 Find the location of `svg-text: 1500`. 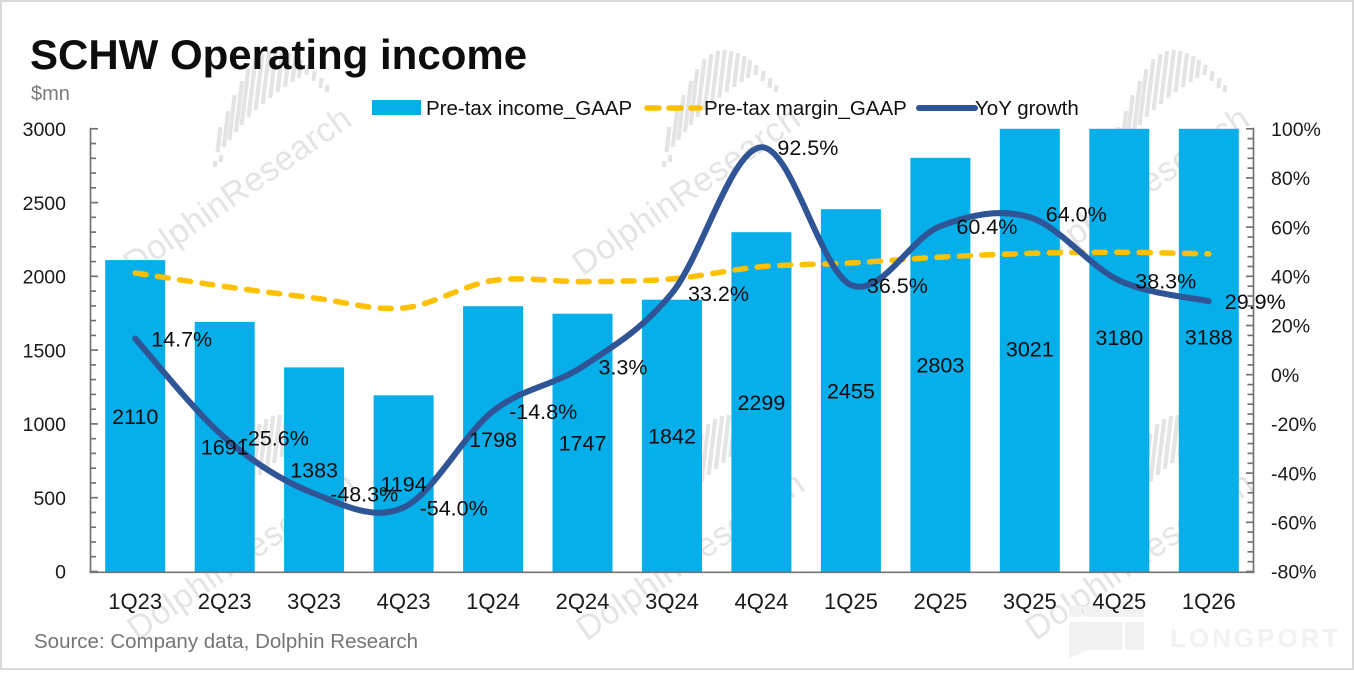

svg-text: 1500 is located at coordinates (45, 351).